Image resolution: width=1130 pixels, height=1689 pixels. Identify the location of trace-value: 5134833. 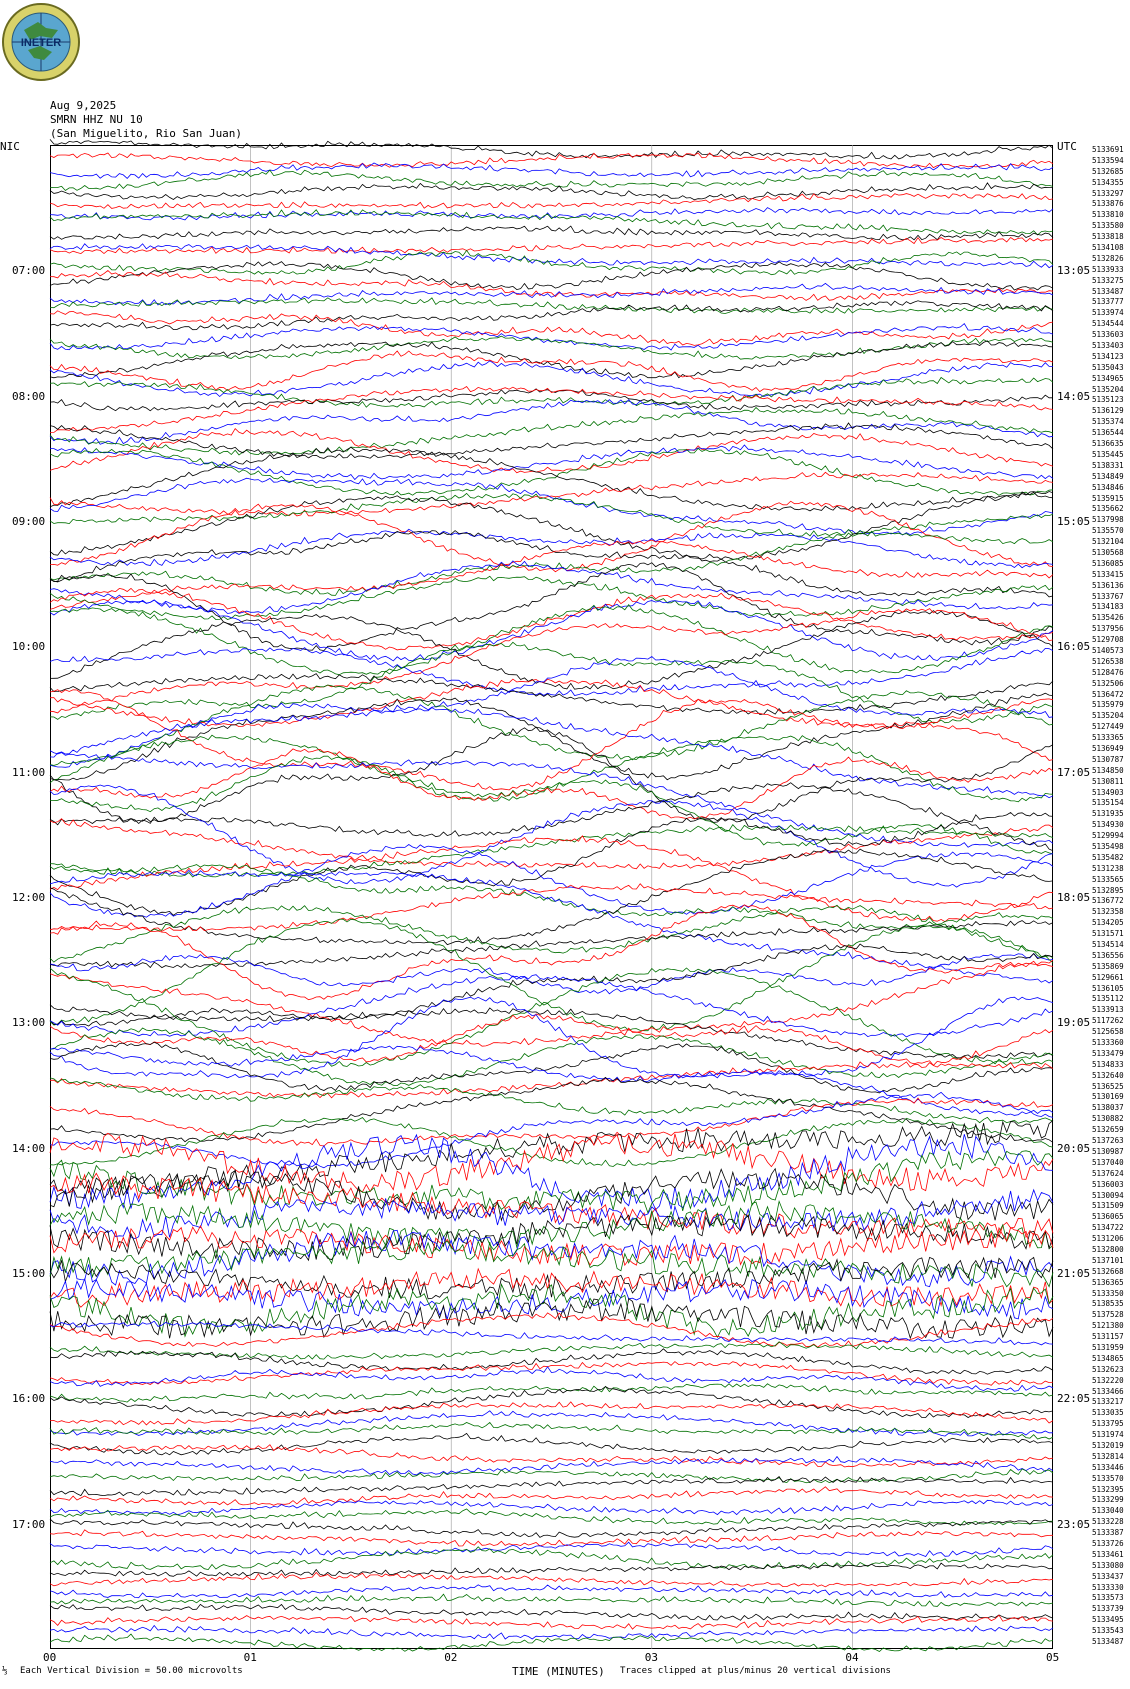
(1108, 1064).